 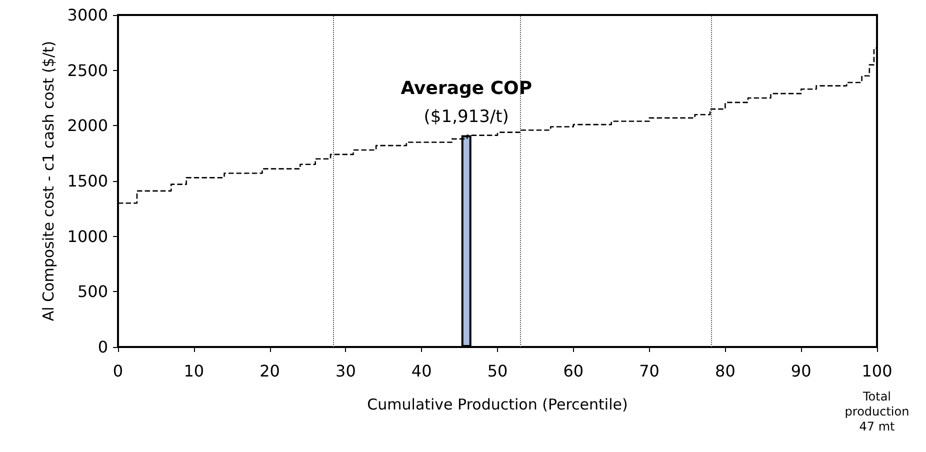 What do you see at coordinates (87, 181) in the screenshot?
I see `y-tick-label: 1500` at bounding box center [87, 181].